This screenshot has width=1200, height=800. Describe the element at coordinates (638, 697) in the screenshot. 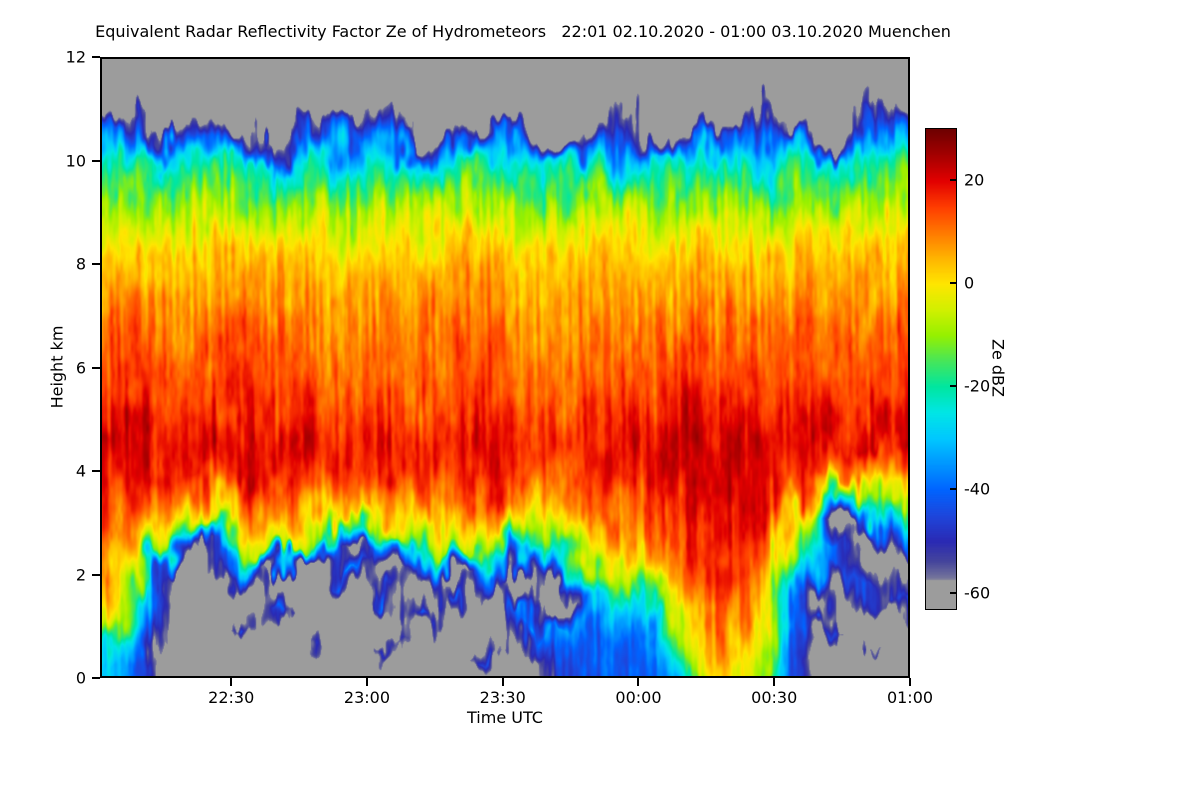

I see `x-tick-label: 00:00` at that location.